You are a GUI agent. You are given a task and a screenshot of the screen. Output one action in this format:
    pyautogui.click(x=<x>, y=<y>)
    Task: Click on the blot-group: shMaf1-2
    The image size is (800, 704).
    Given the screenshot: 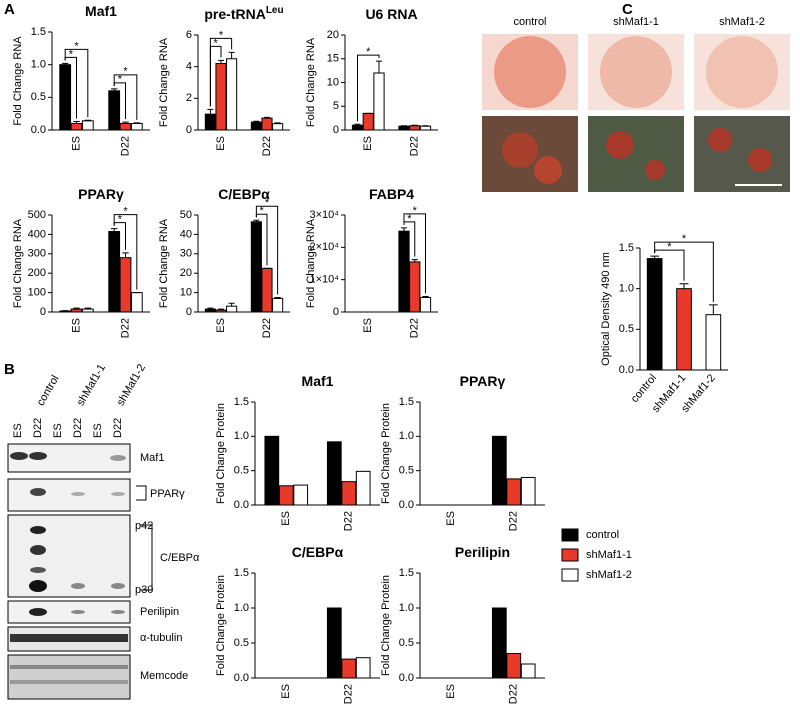 What is the action you would take?
    pyautogui.click(x=131, y=385)
    